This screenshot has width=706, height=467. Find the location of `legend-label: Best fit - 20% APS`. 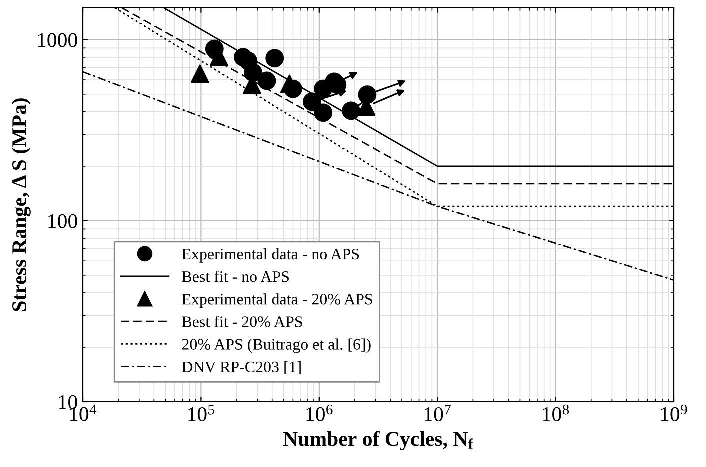

legend-label: Best fit - 20% APS is located at coordinates (242, 322).